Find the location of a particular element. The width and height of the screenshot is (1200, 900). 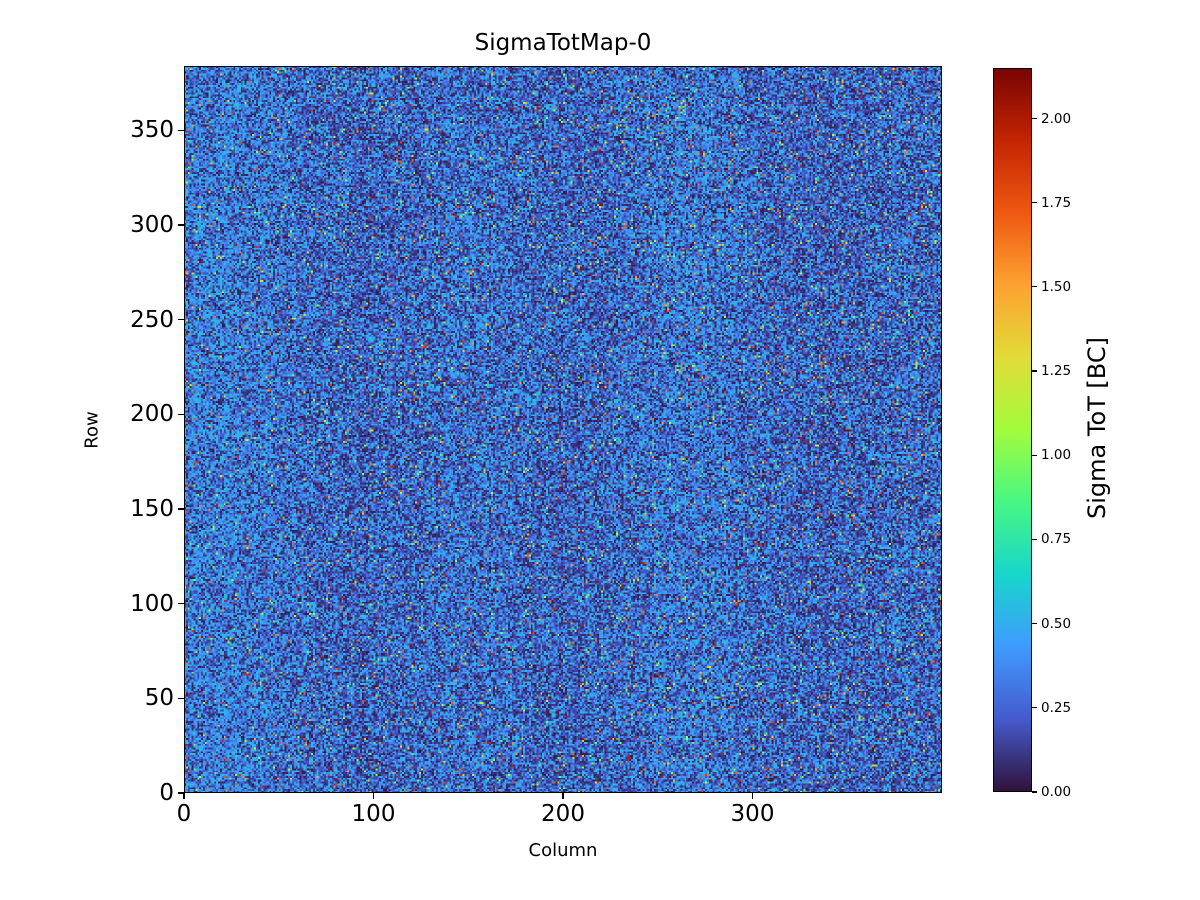

colorbar-tick-label: 0.00 is located at coordinates (1056, 792).